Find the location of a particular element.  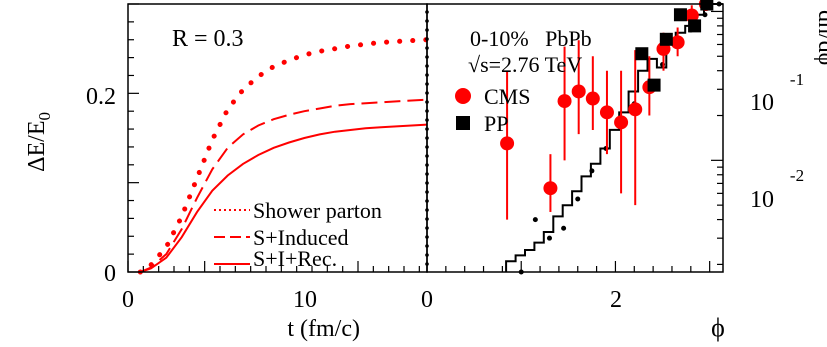

legend-label-shower-parton: Shower parton is located at coordinates (317, 210).